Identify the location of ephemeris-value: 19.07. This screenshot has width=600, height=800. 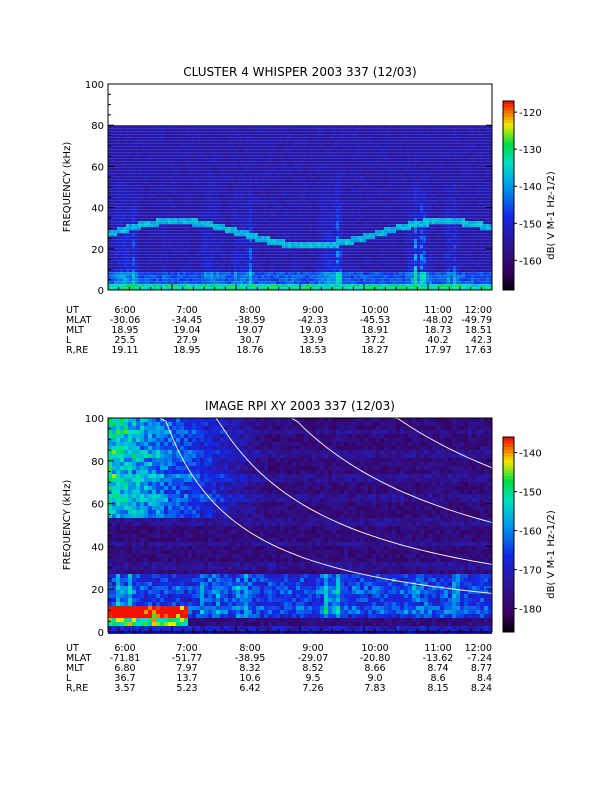
(249, 330).